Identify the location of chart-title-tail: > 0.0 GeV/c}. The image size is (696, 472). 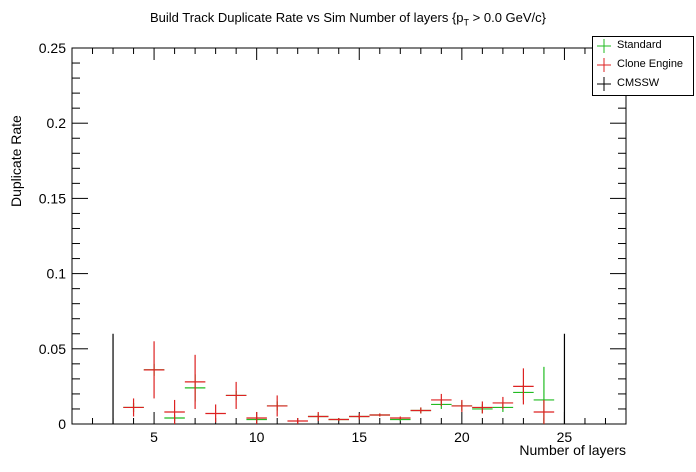
(508, 17).